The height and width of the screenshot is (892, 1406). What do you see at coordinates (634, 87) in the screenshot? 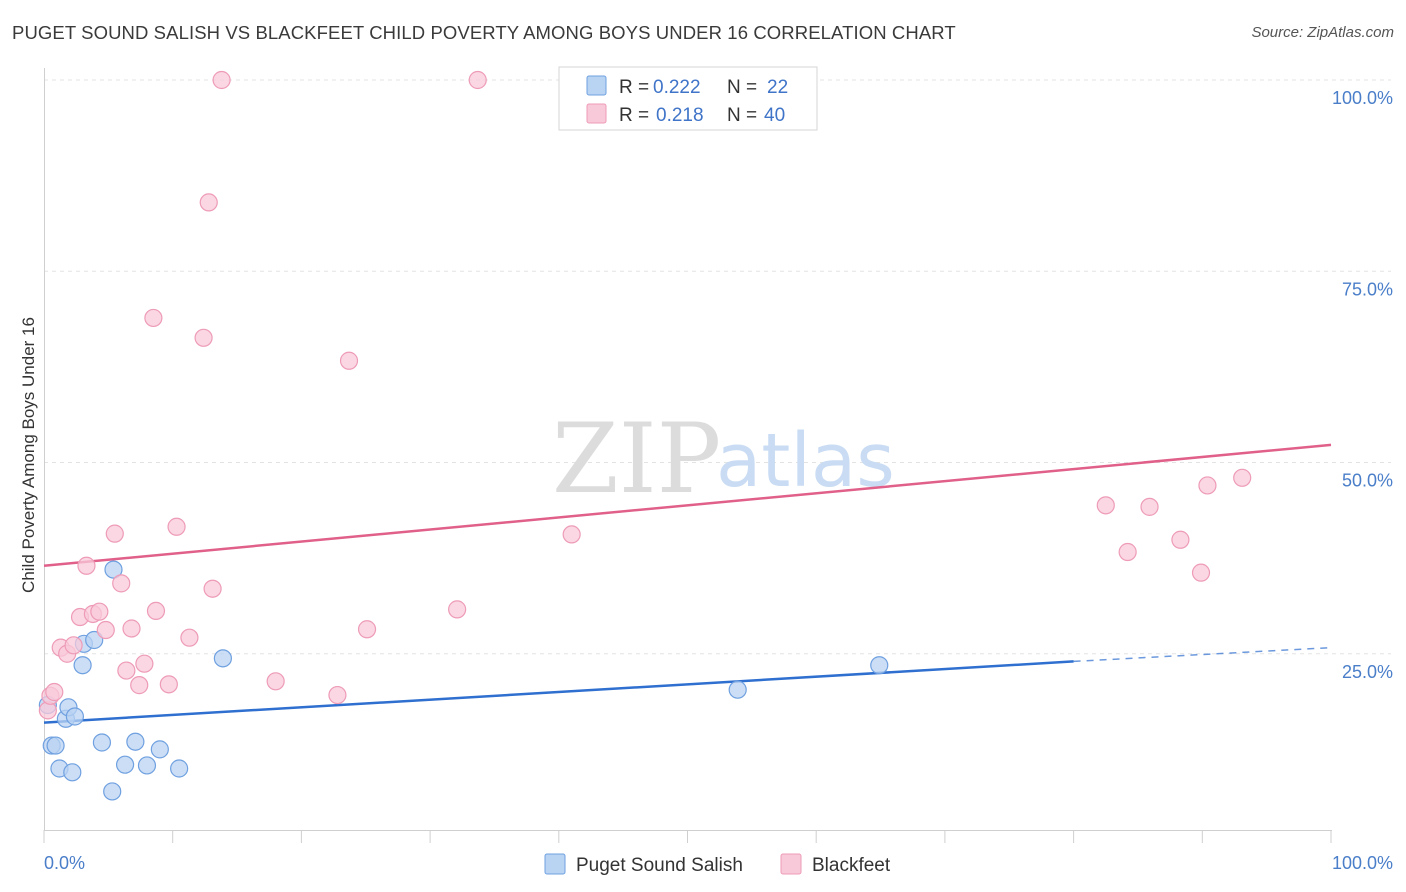
I see `legend-r-label-0: R =` at bounding box center [634, 87].